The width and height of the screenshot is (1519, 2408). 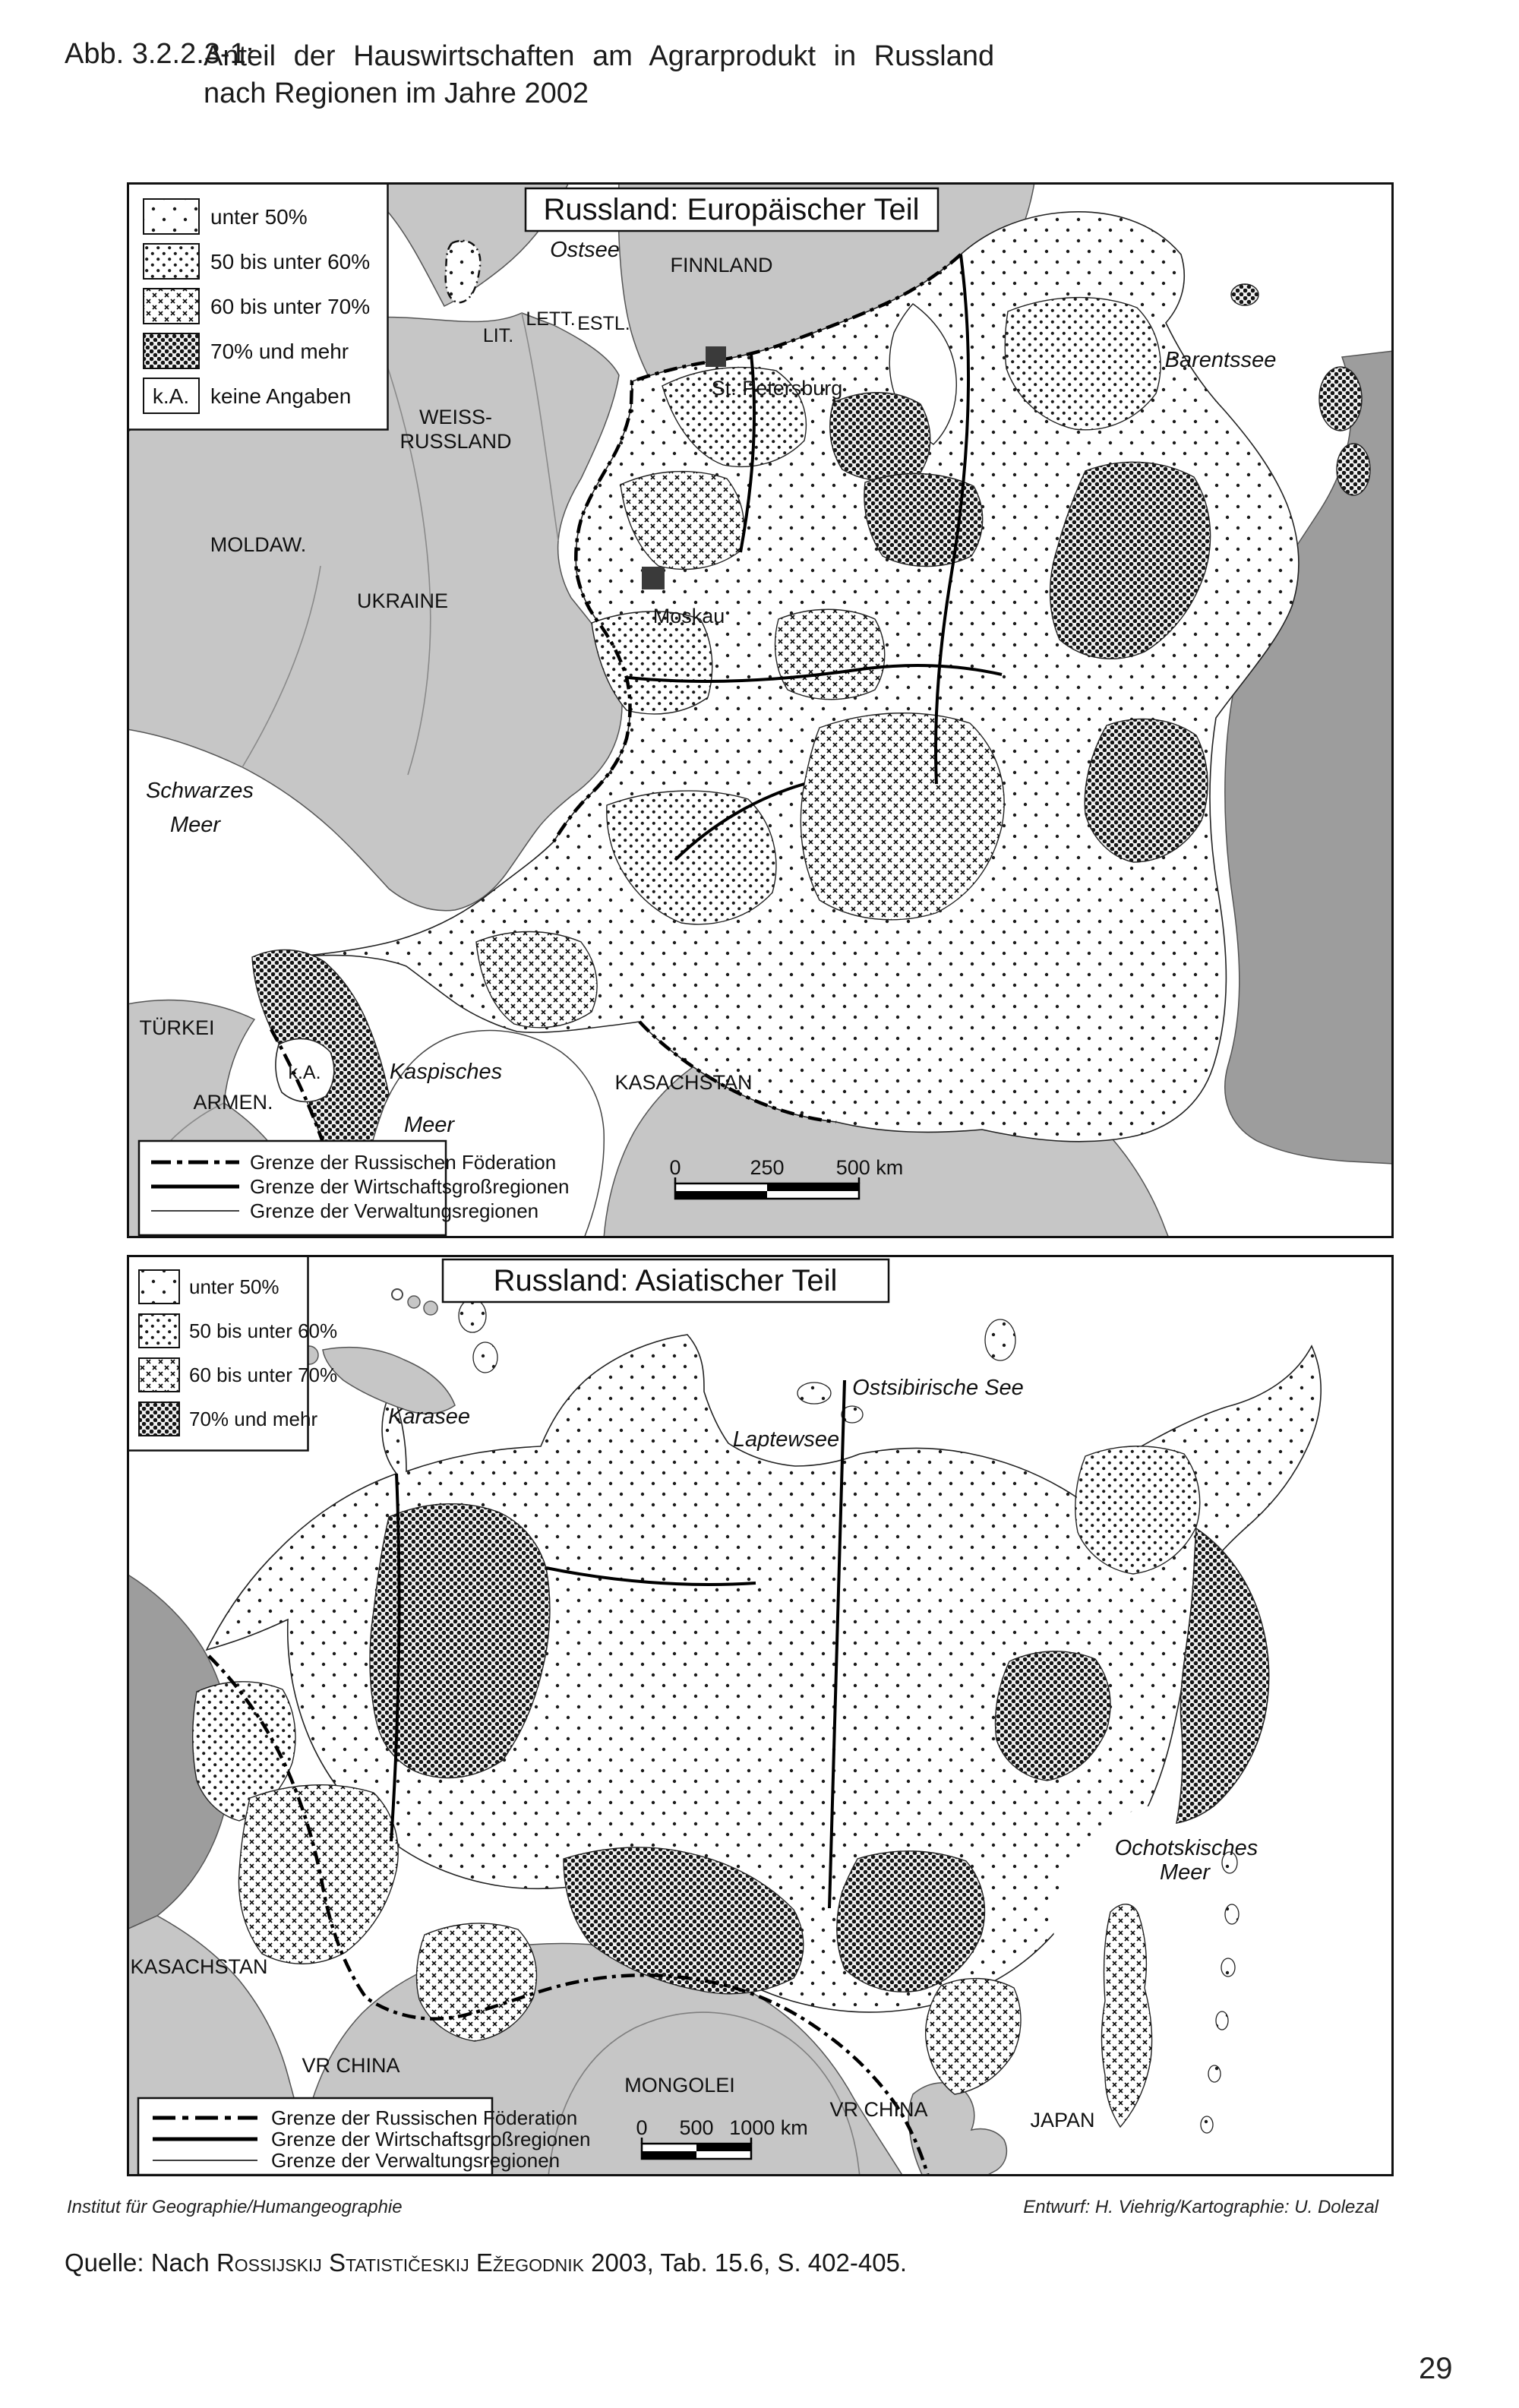 I want to click on label-estl: ESTL., so click(x=603, y=323).